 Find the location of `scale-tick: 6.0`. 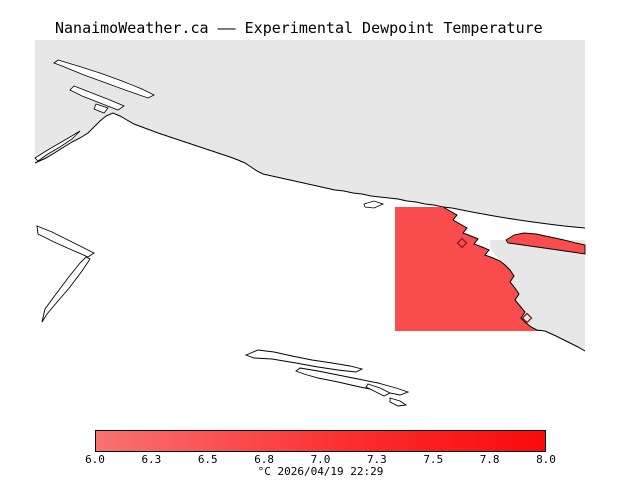

scale-tick: 6.0 is located at coordinates (95, 459).